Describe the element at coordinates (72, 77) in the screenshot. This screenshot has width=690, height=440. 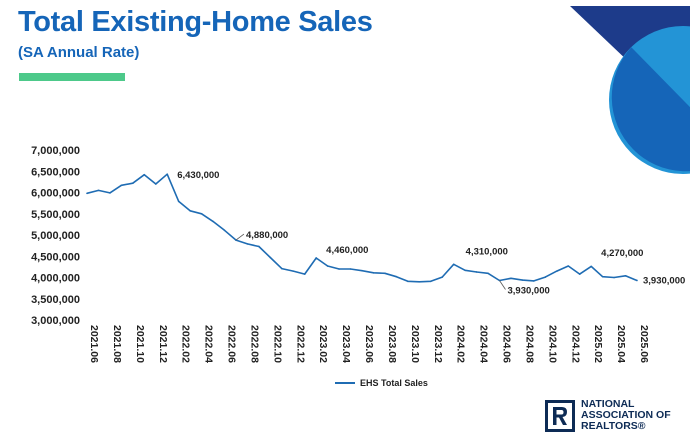
I see `accent-bar` at that location.